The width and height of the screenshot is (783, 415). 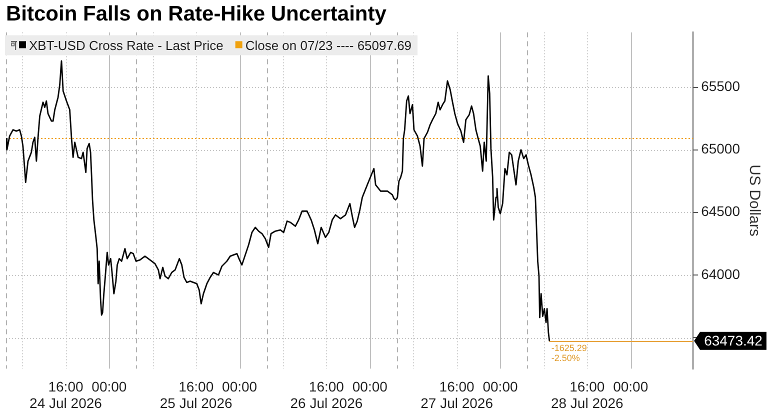 What do you see at coordinates (328, 45) in the screenshot?
I see `legend-label: Close on 07/23 ---- 65097.69` at bounding box center [328, 45].